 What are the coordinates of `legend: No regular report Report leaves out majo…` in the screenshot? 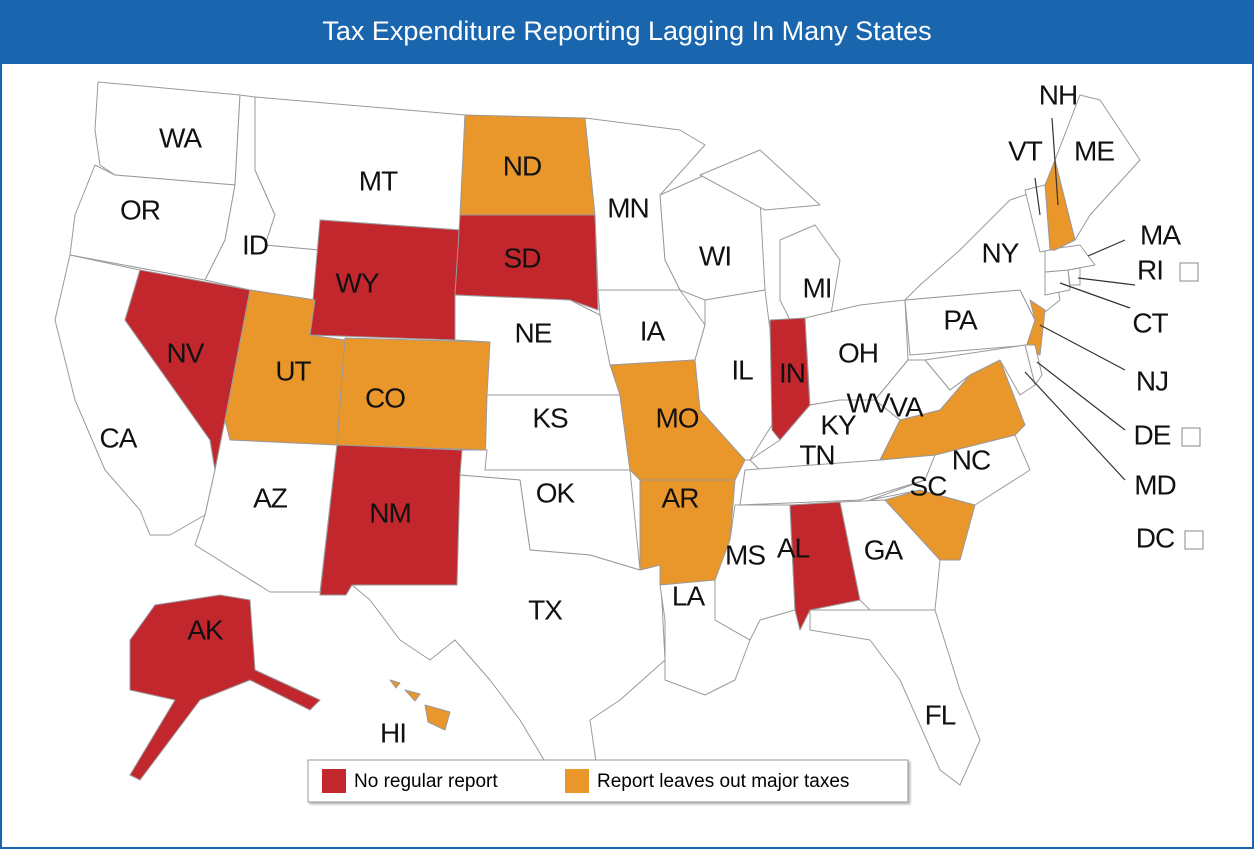 It's located at (608, 781).